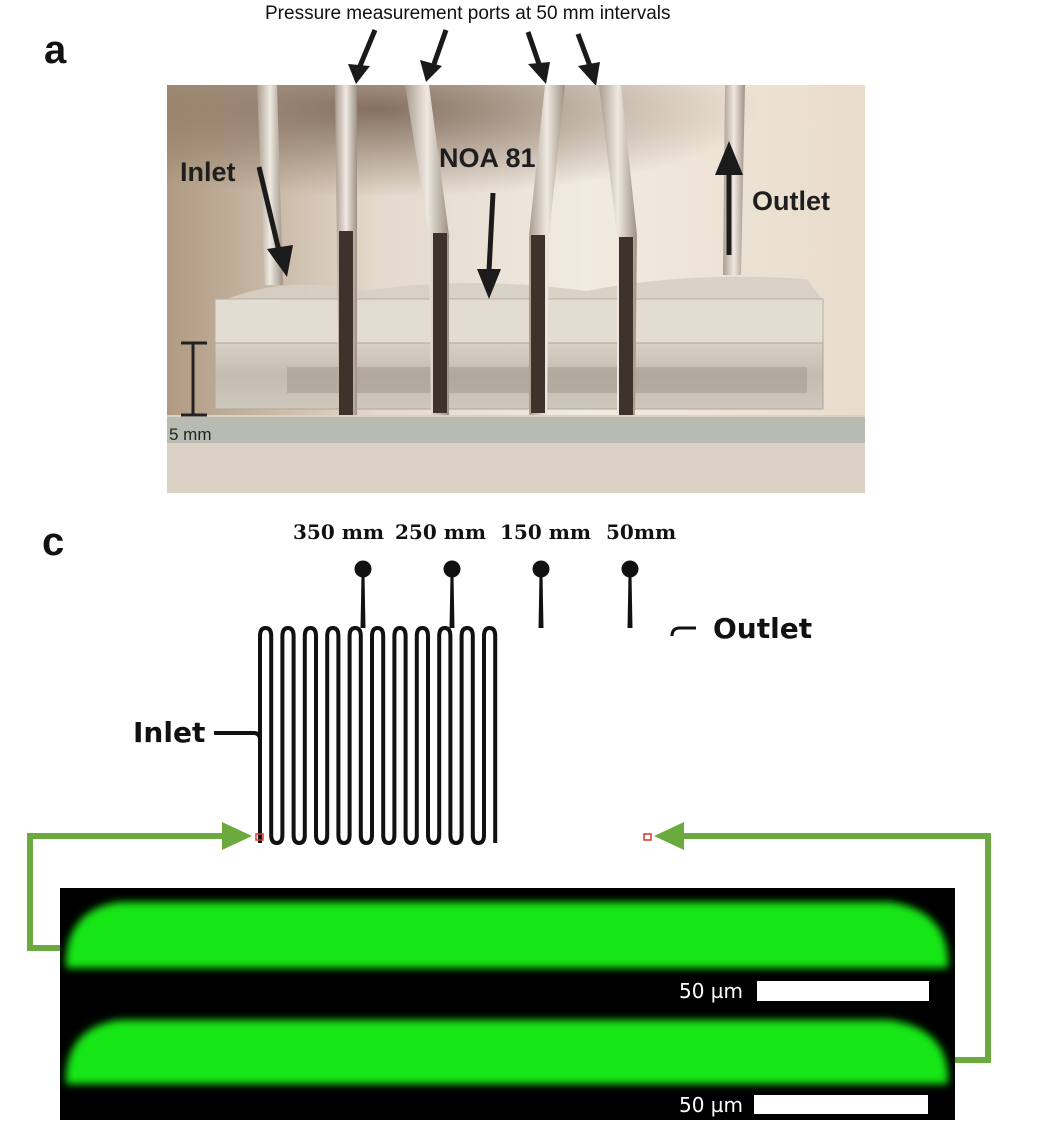 The image size is (1038, 1132). What do you see at coordinates (763, 628) in the screenshot?
I see `outlet-label-diagram: Outlet` at bounding box center [763, 628].